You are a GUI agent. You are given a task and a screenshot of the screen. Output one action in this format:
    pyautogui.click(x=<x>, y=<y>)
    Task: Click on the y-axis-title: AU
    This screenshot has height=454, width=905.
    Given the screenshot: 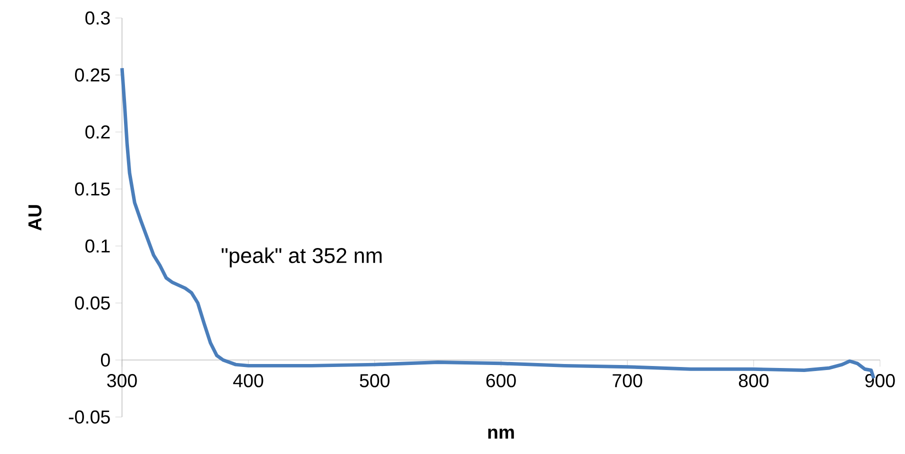 What is the action you would take?
    pyautogui.click(x=35, y=218)
    